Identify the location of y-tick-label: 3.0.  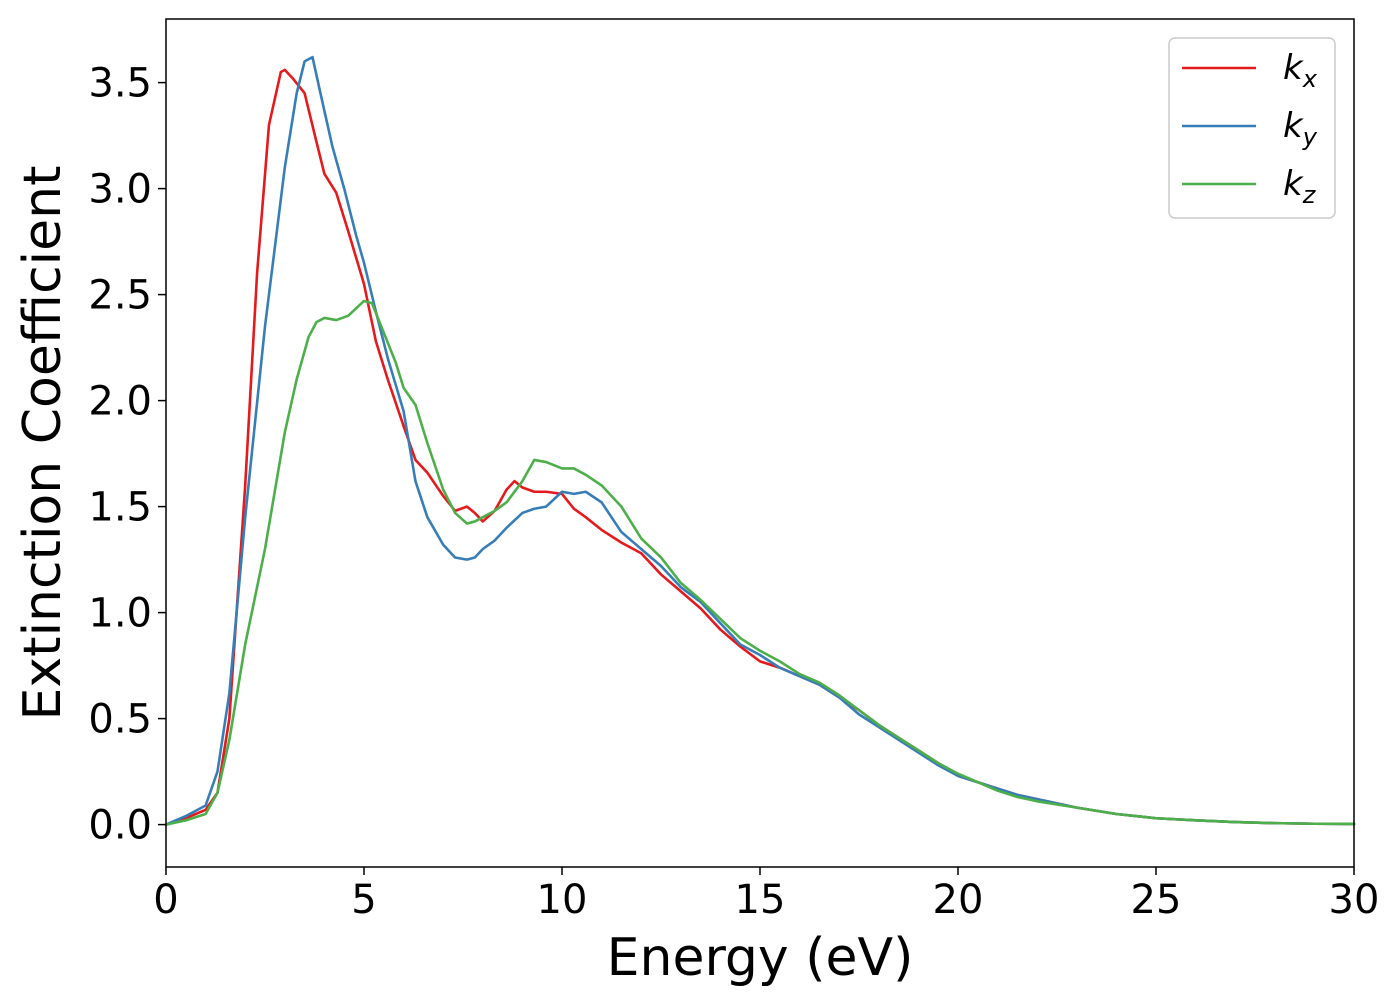
(120, 190).